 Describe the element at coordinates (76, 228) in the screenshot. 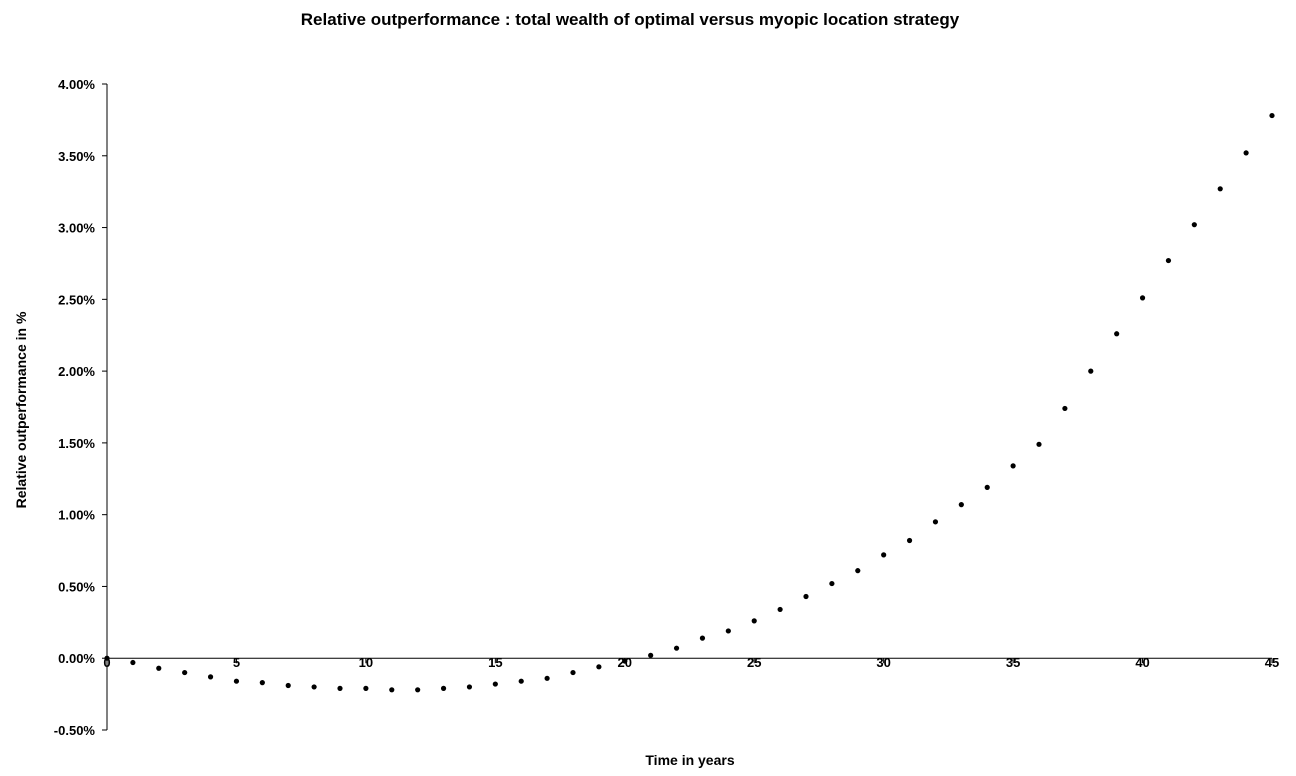

I see `y-tick-label: 3.00%` at that location.